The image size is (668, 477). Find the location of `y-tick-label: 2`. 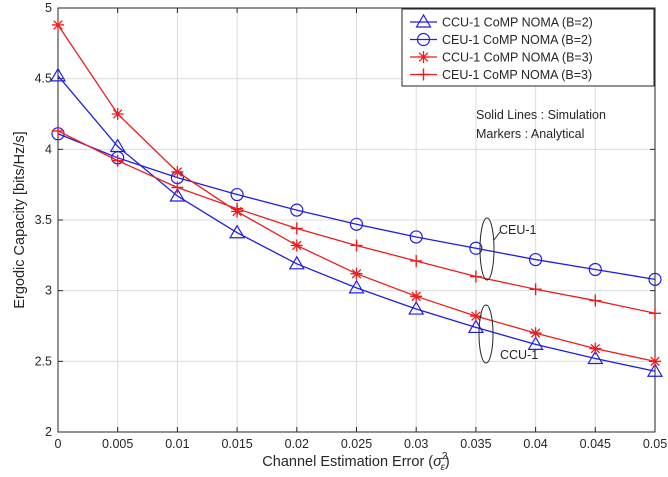

y-tick-label: 2 is located at coordinates (48, 432).